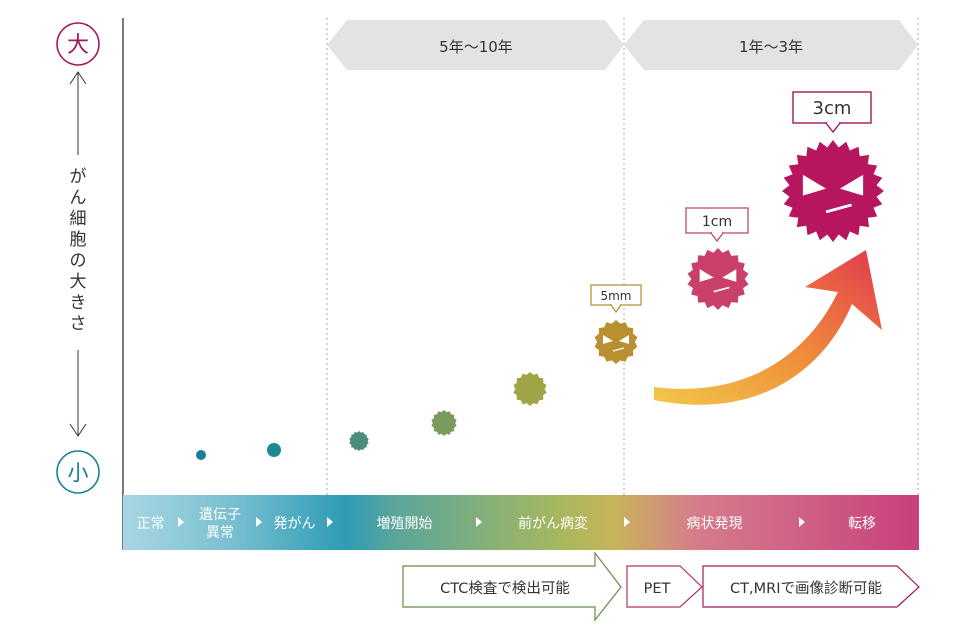 This screenshot has height=640, width=980. I want to click on stage-label: 異常, so click(220, 533).